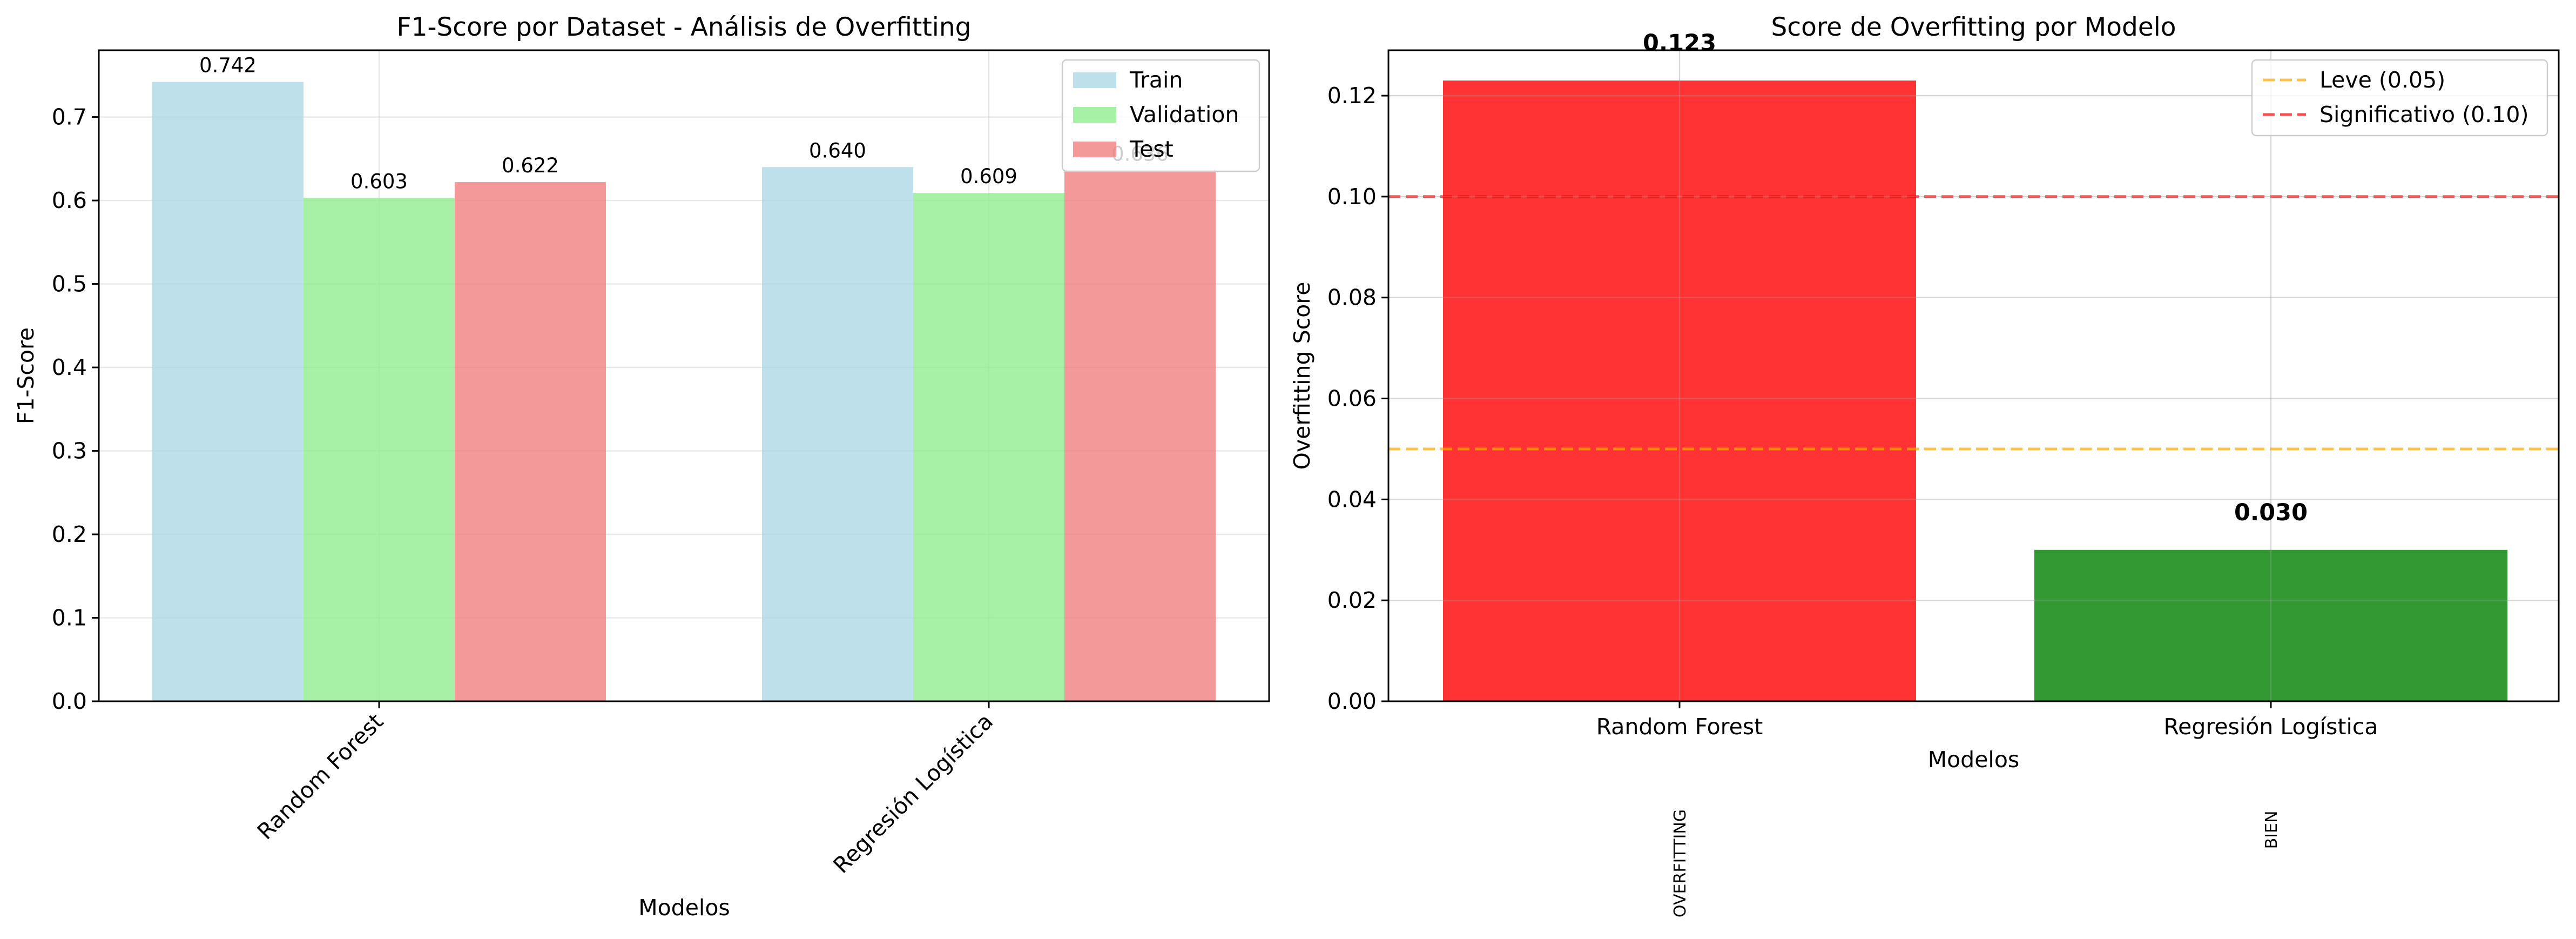 The image size is (2576, 939). What do you see at coordinates (69, 701) in the screenshot?
I see `f1-y-tick-label: 0.0` at bounding box center [69, 701].